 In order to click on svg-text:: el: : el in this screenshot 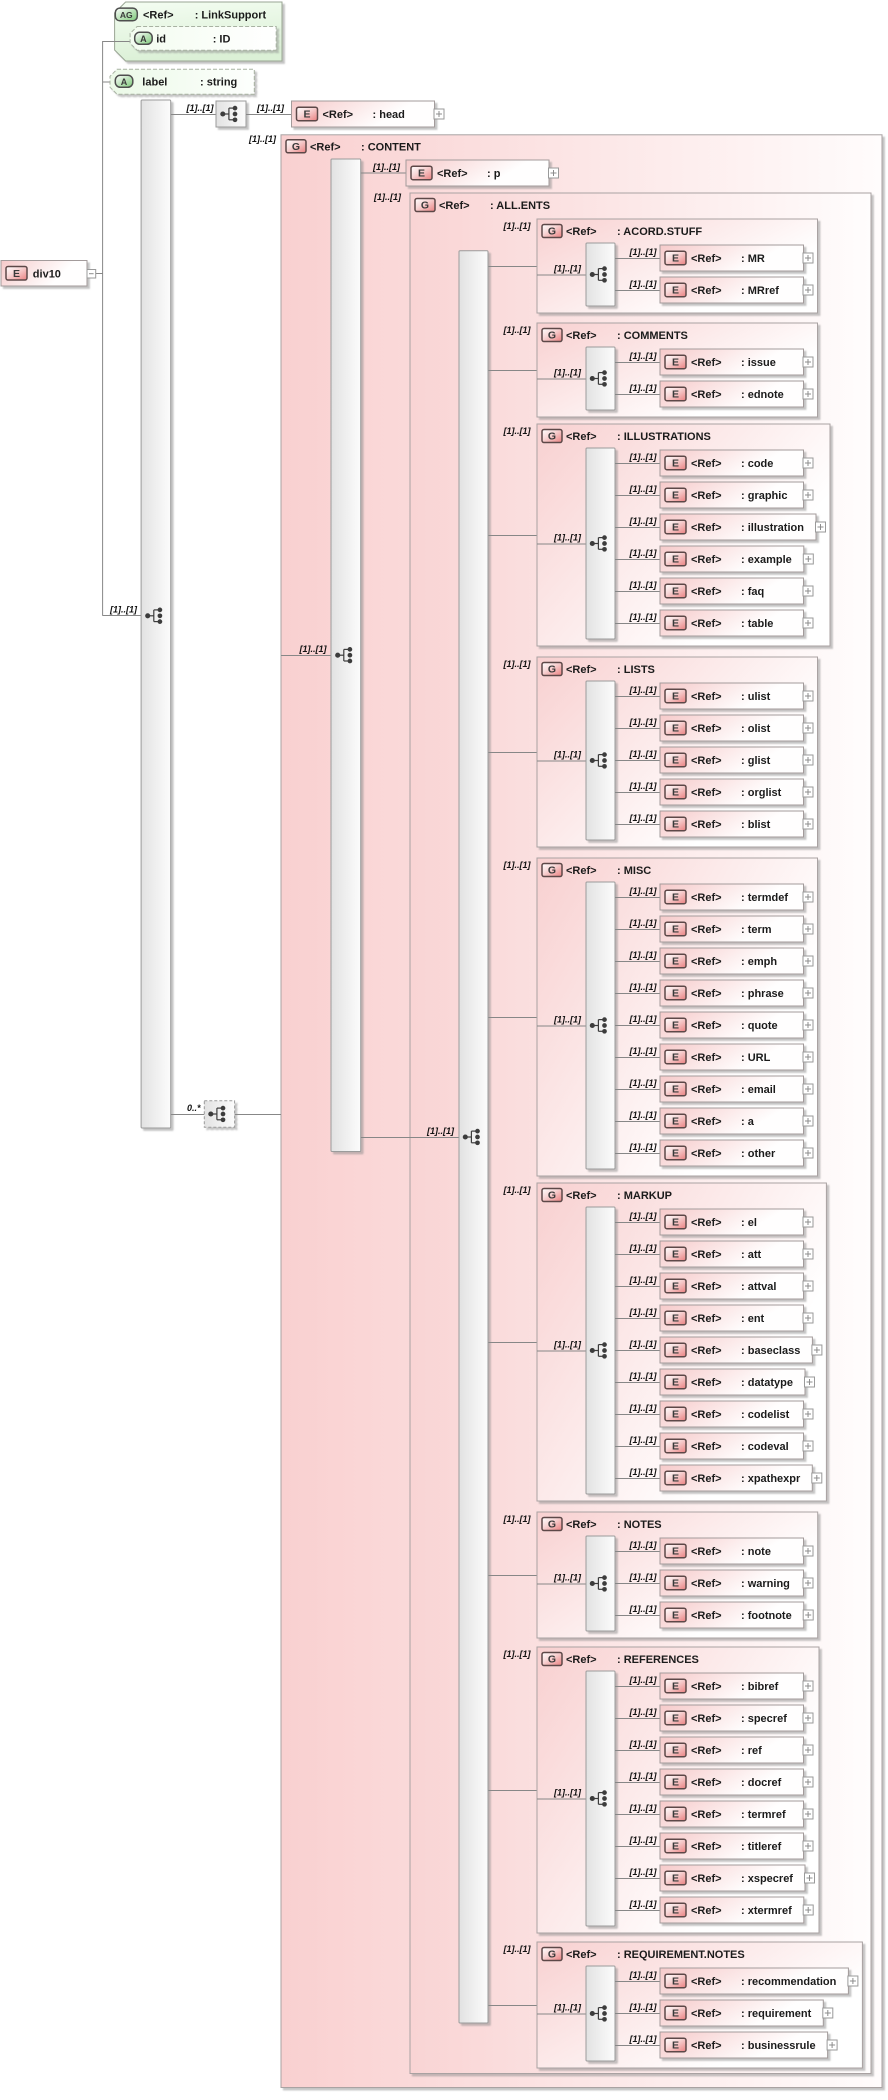, I will do `click(749, 1223)`.